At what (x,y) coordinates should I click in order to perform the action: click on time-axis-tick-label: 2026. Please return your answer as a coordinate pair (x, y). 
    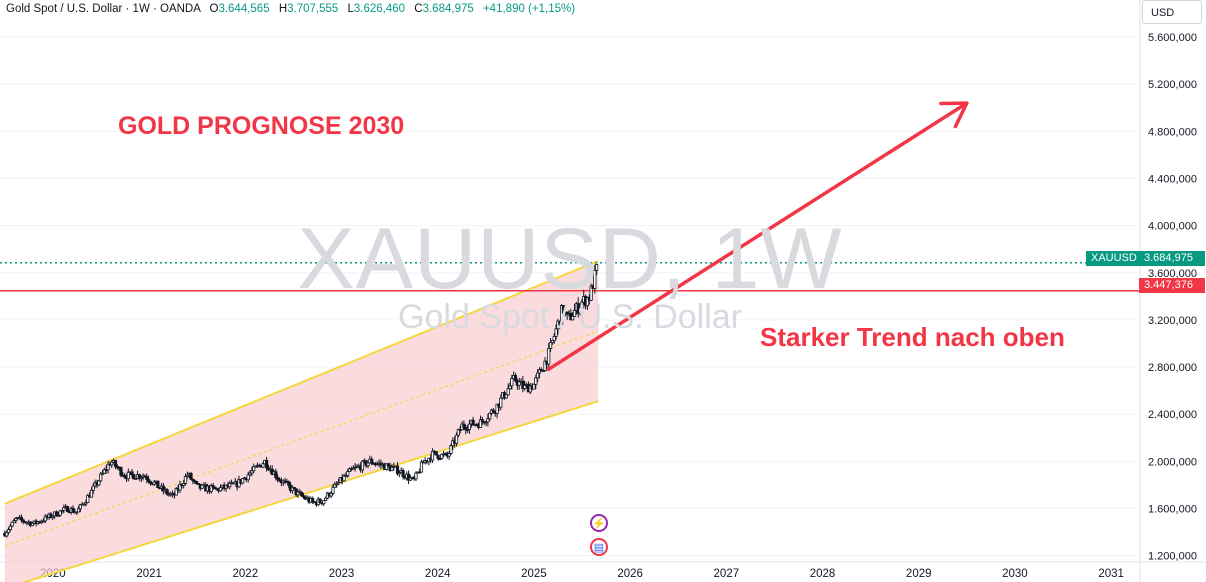
    Looking at the image, I should click on (630, 574).